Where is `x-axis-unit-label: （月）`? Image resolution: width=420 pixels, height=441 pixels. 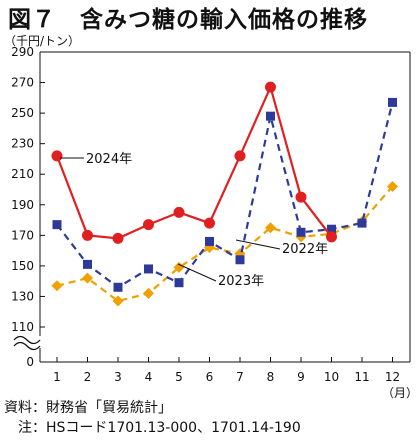 x-axis-unit-label: （月） is located at coordinates (400, 393).